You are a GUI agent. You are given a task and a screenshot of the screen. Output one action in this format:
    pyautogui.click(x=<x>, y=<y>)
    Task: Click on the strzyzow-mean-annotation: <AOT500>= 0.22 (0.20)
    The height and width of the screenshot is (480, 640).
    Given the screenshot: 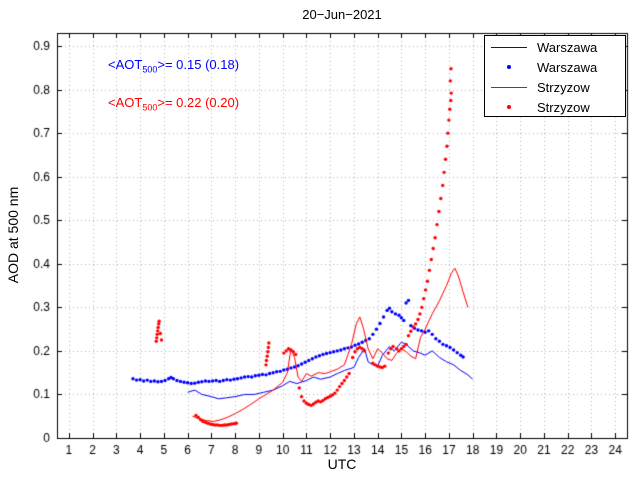 What is the action you would take?
    pyautogui.click(x=173, y=104)
    